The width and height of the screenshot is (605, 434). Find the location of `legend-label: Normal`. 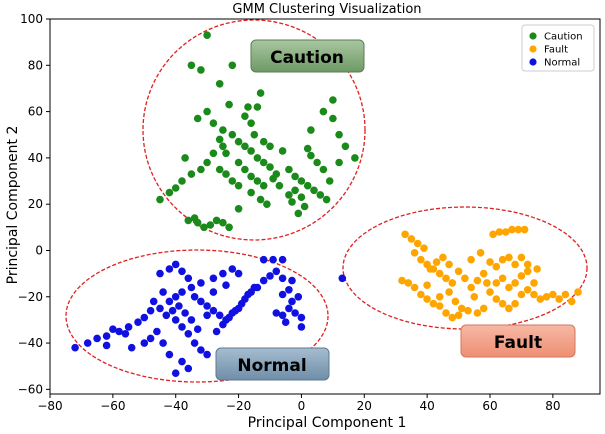

legend-label: Normal is located at coordinates (562, 63).